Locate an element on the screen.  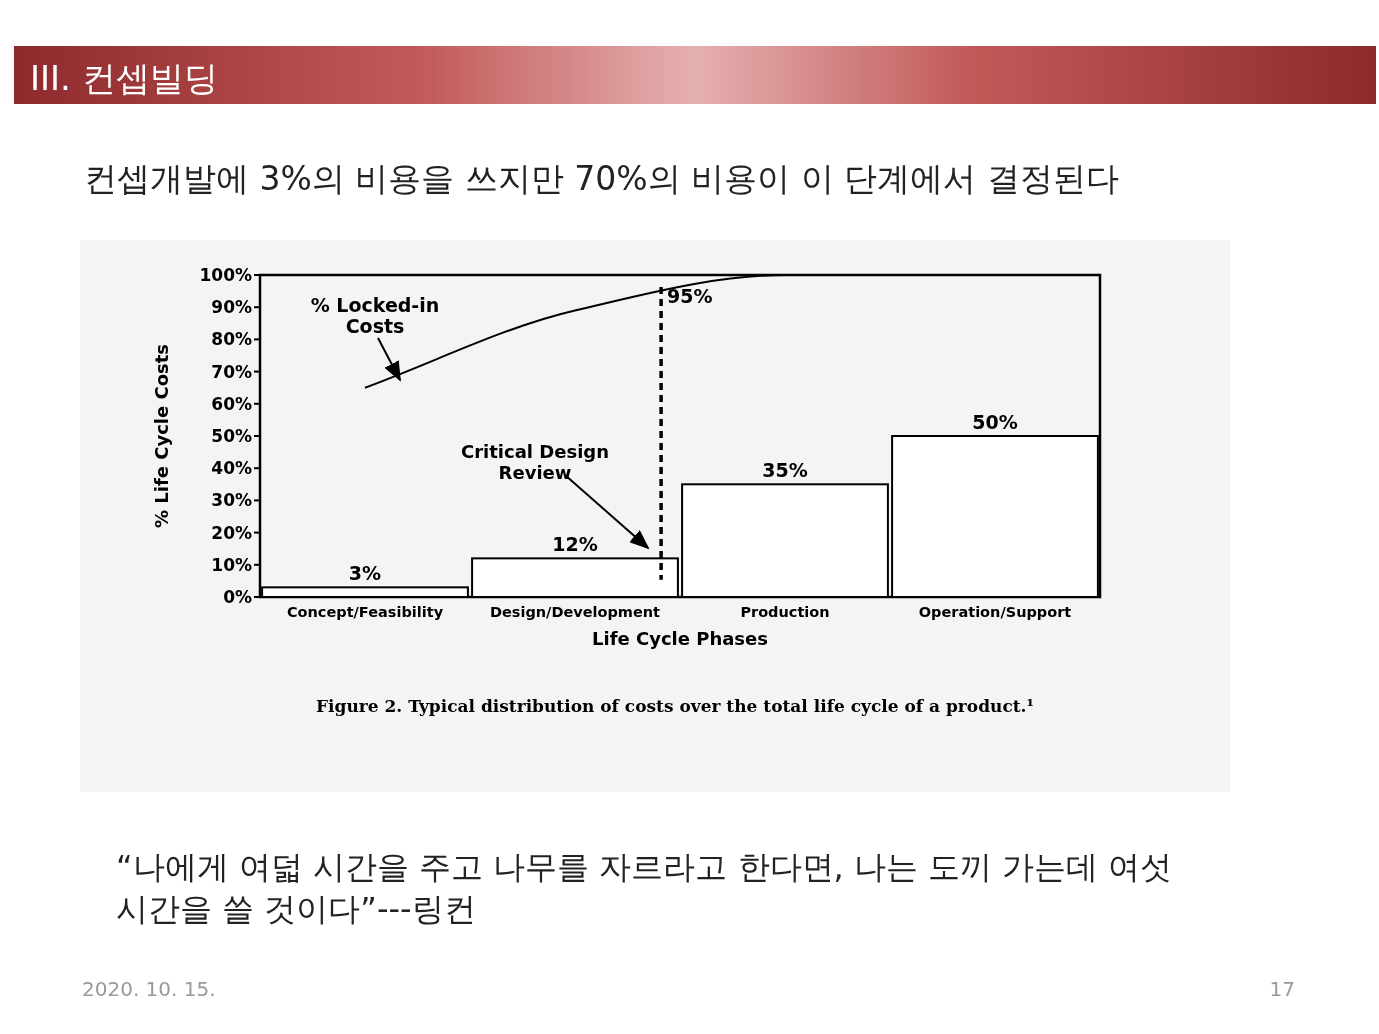
x-tick-label: Design/Development is located at coordinates (575, 612).